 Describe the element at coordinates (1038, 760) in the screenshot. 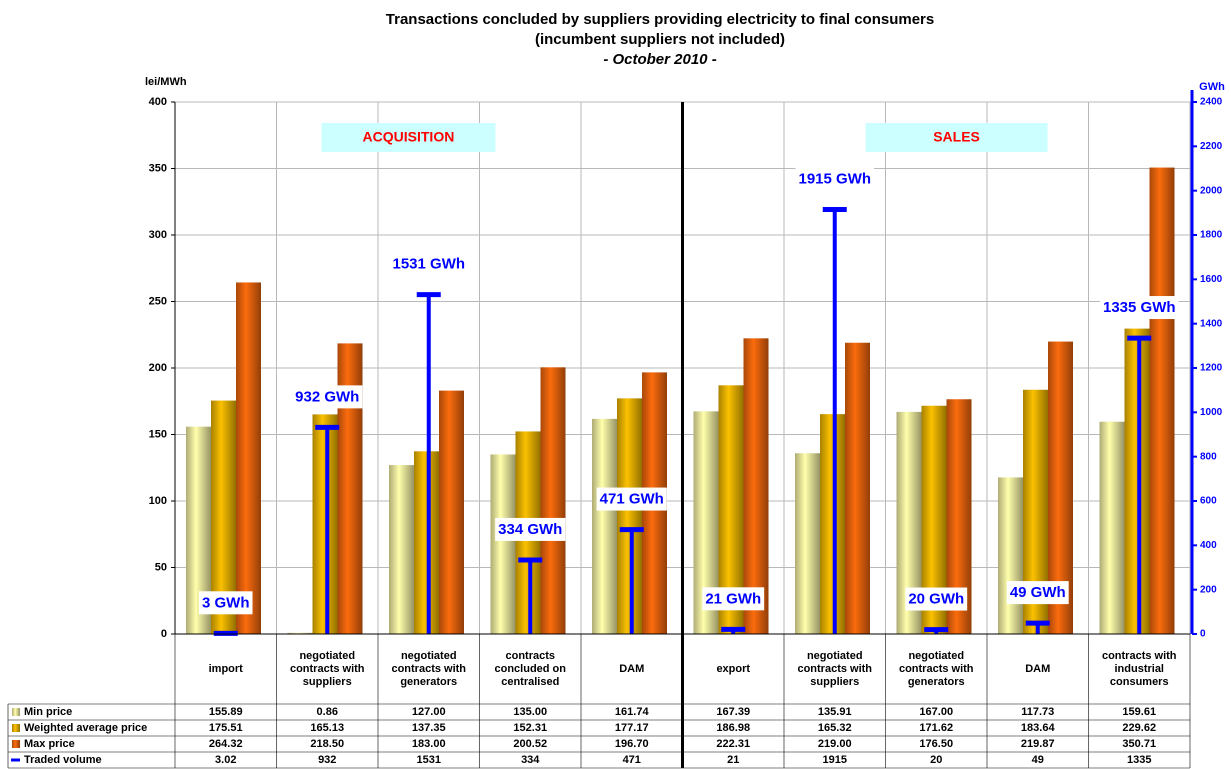

I see `table-cell: 49` at that location.